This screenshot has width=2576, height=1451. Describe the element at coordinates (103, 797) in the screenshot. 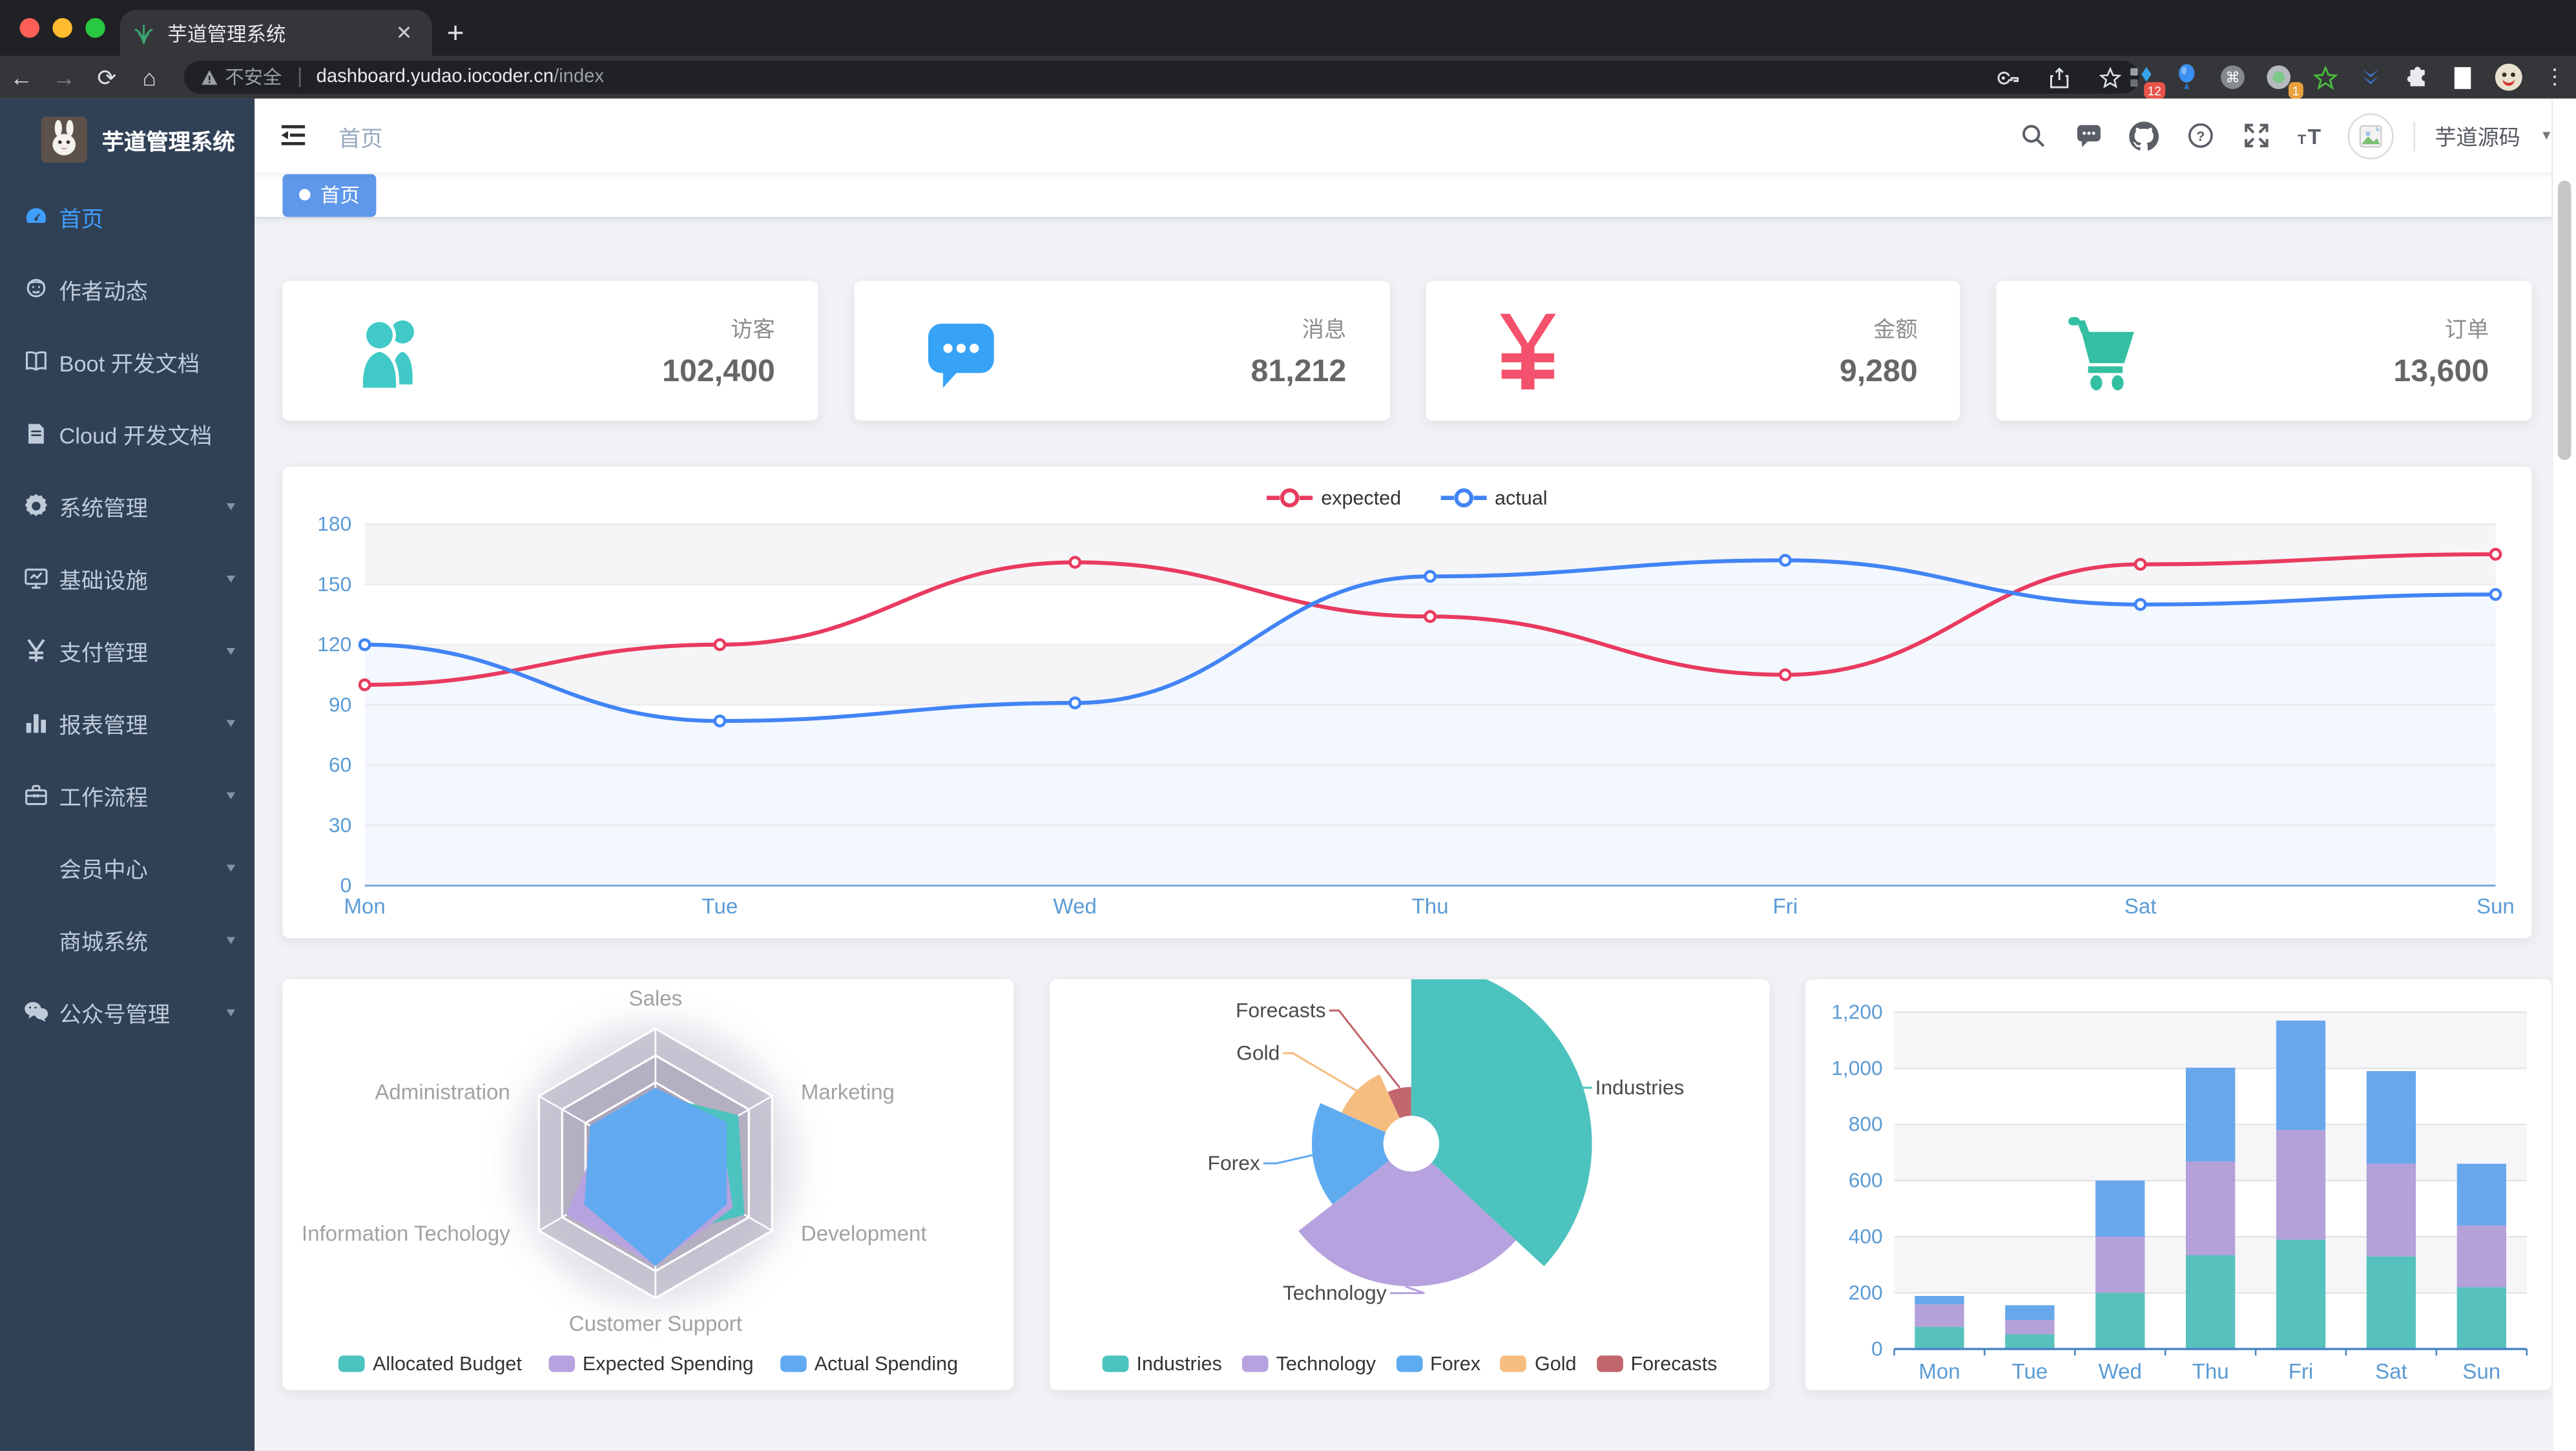

I see `sidebar-item-label: 工作流程` at that location.